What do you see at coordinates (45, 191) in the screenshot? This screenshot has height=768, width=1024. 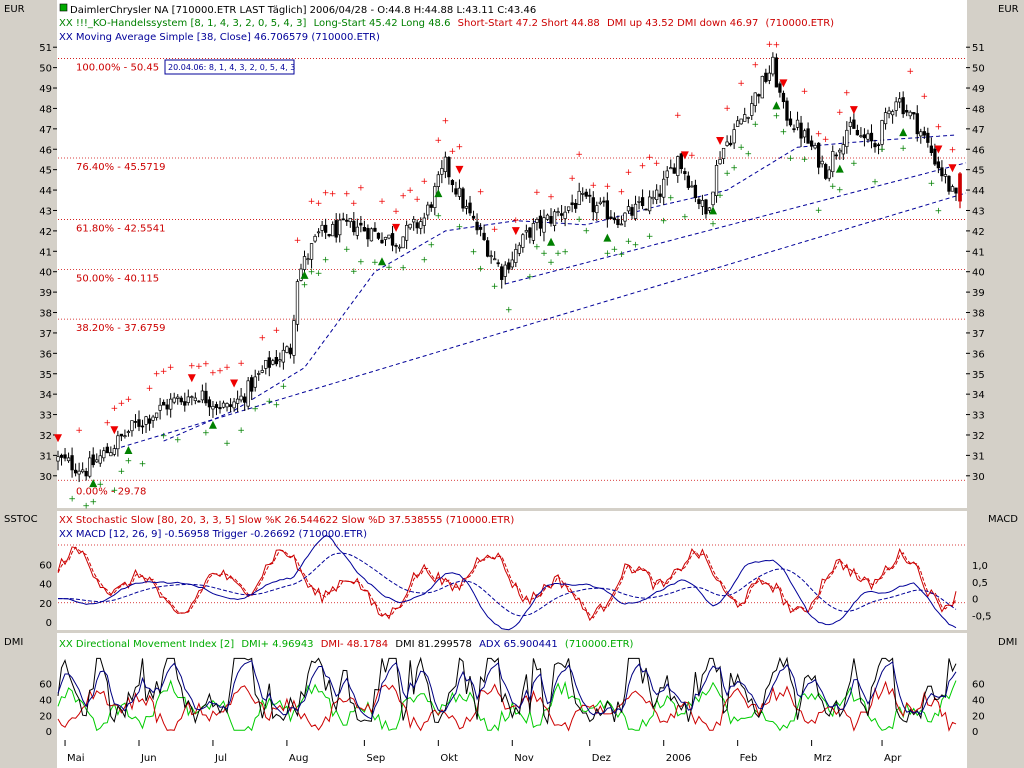 I see `price-tick-left: 44` at bounding box center [45, 191].